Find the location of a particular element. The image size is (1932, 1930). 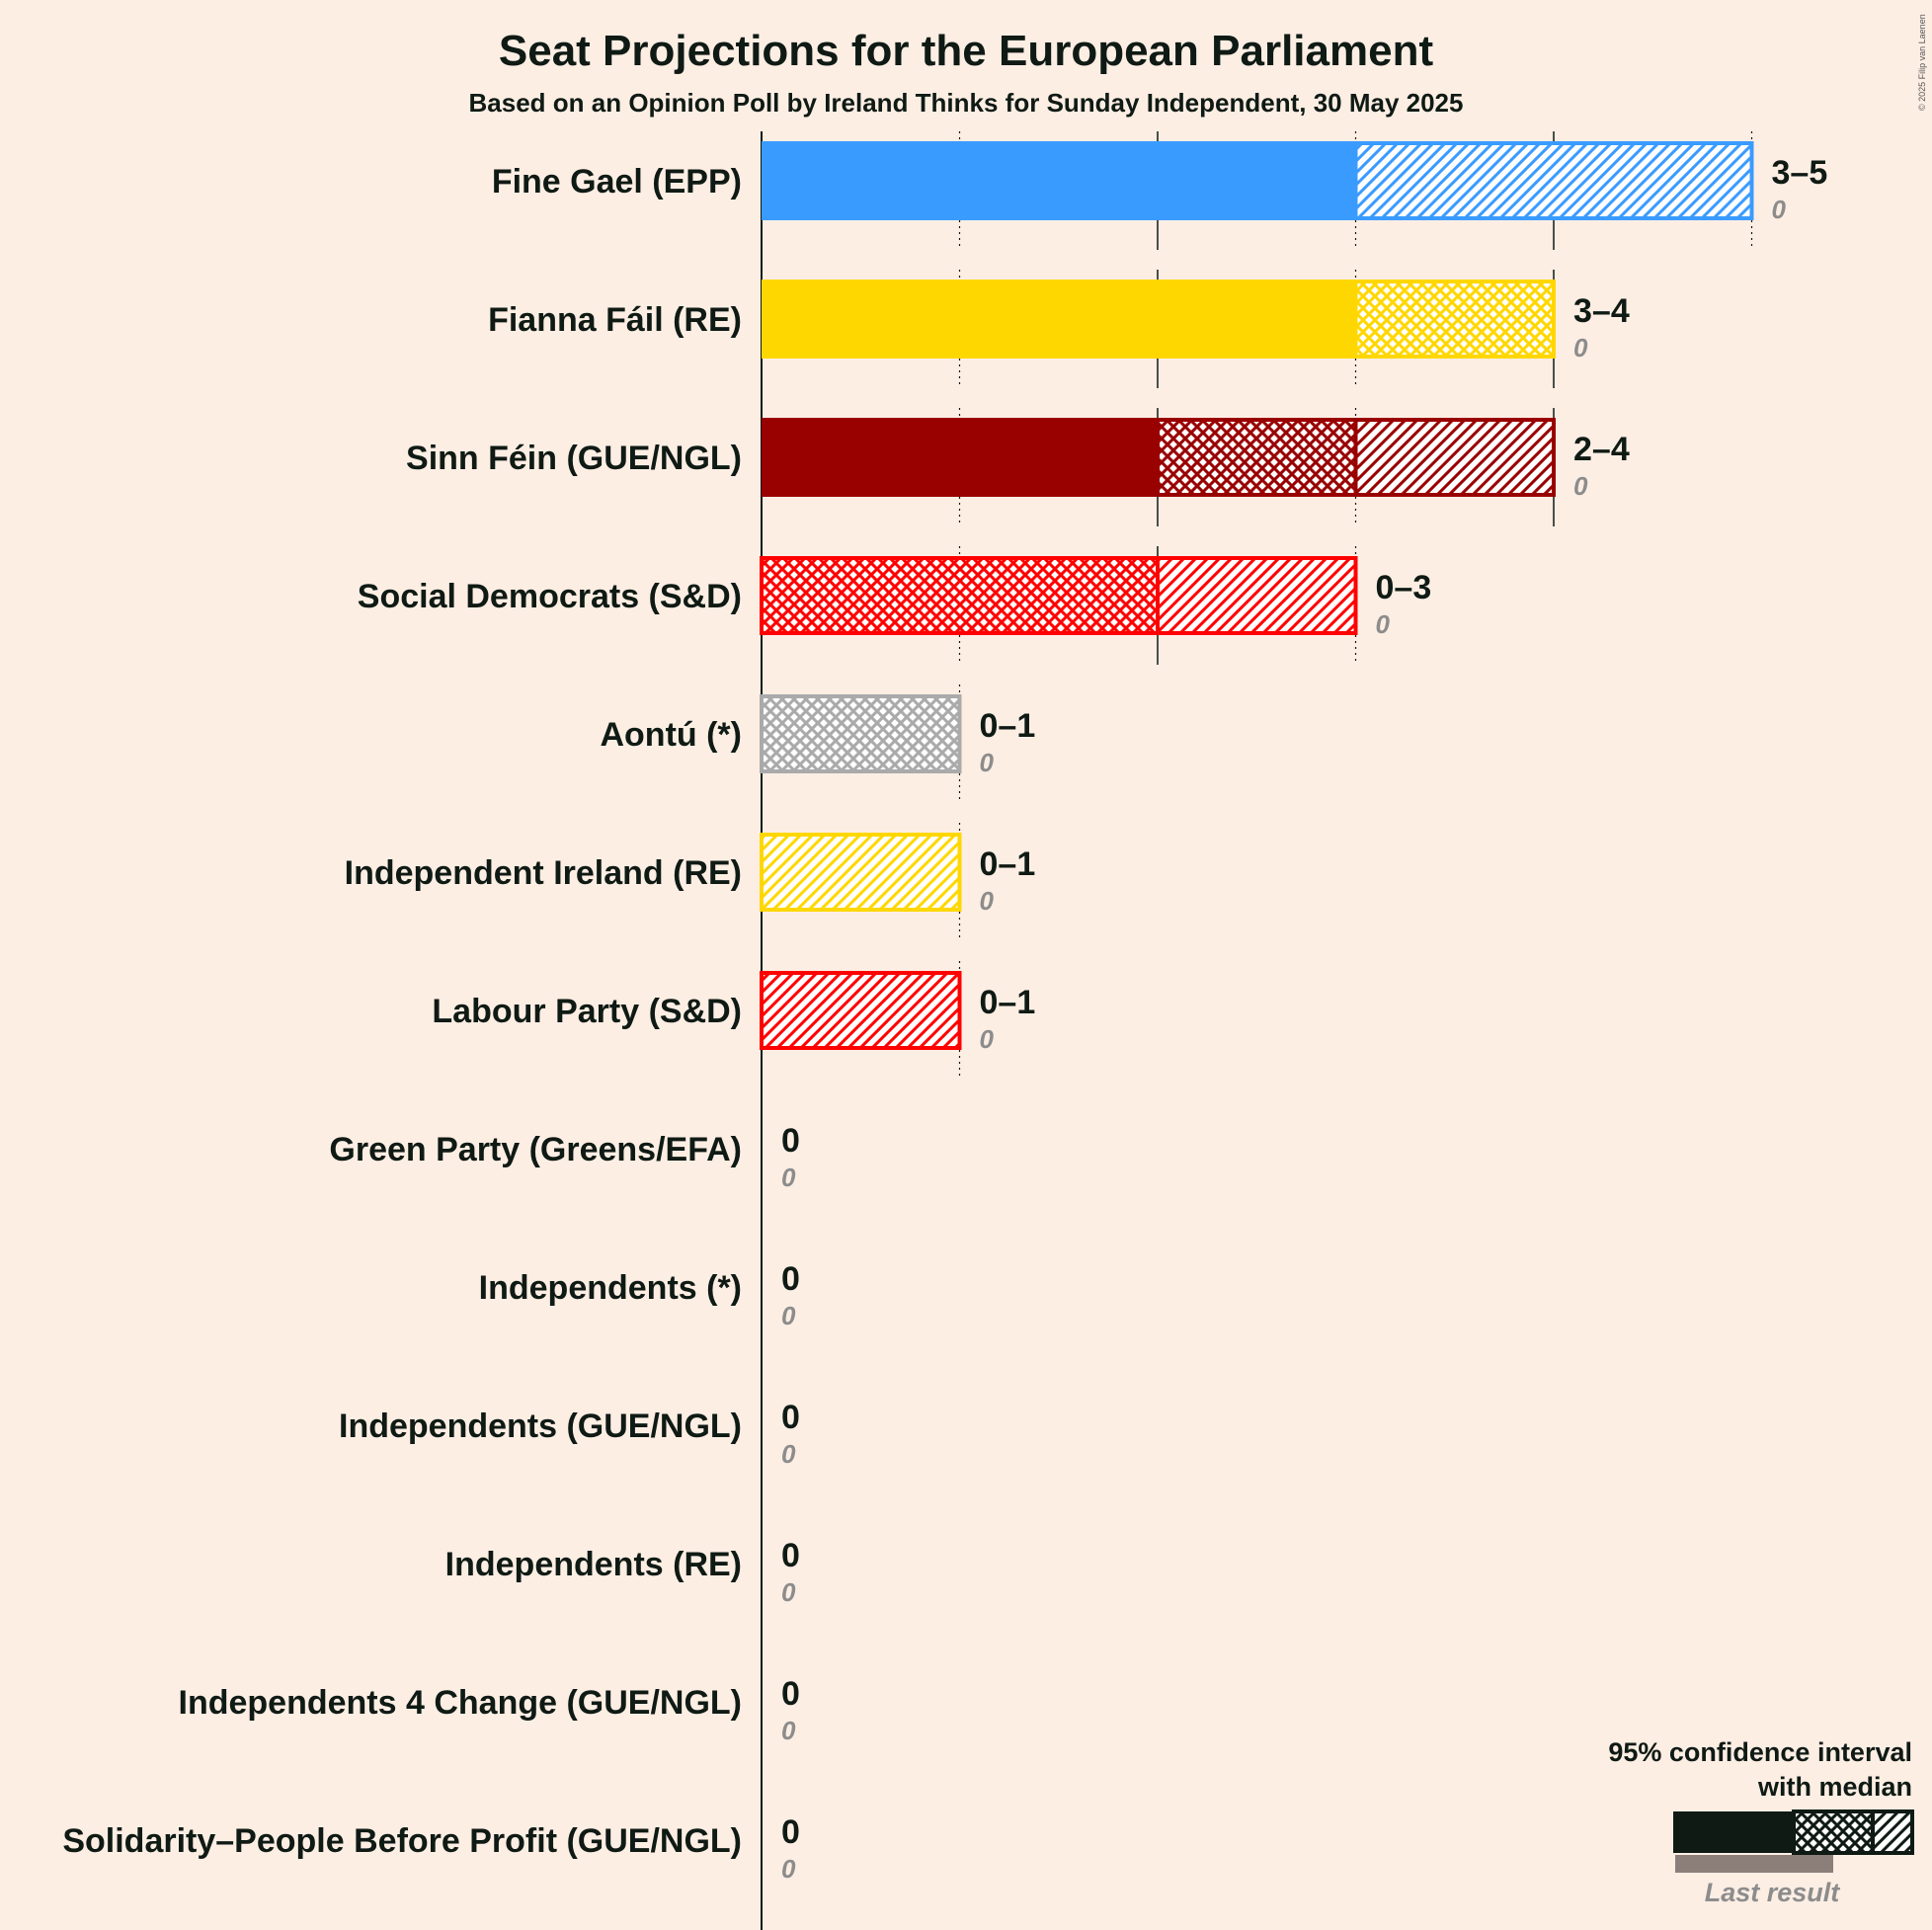

party-row: Independents (GUE/NGL) 00 is located at coordinates (569, 1434).